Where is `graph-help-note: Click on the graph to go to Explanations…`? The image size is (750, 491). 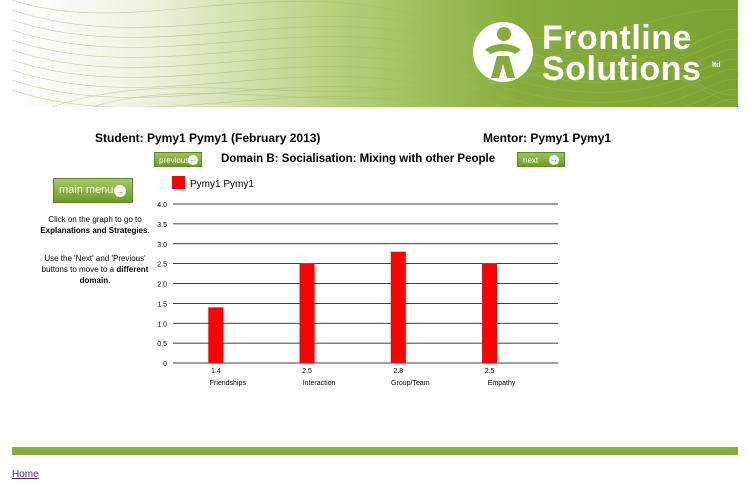 graph-help-note: Click on the graph to go to Explanations… is located at coordinates (95, 225).